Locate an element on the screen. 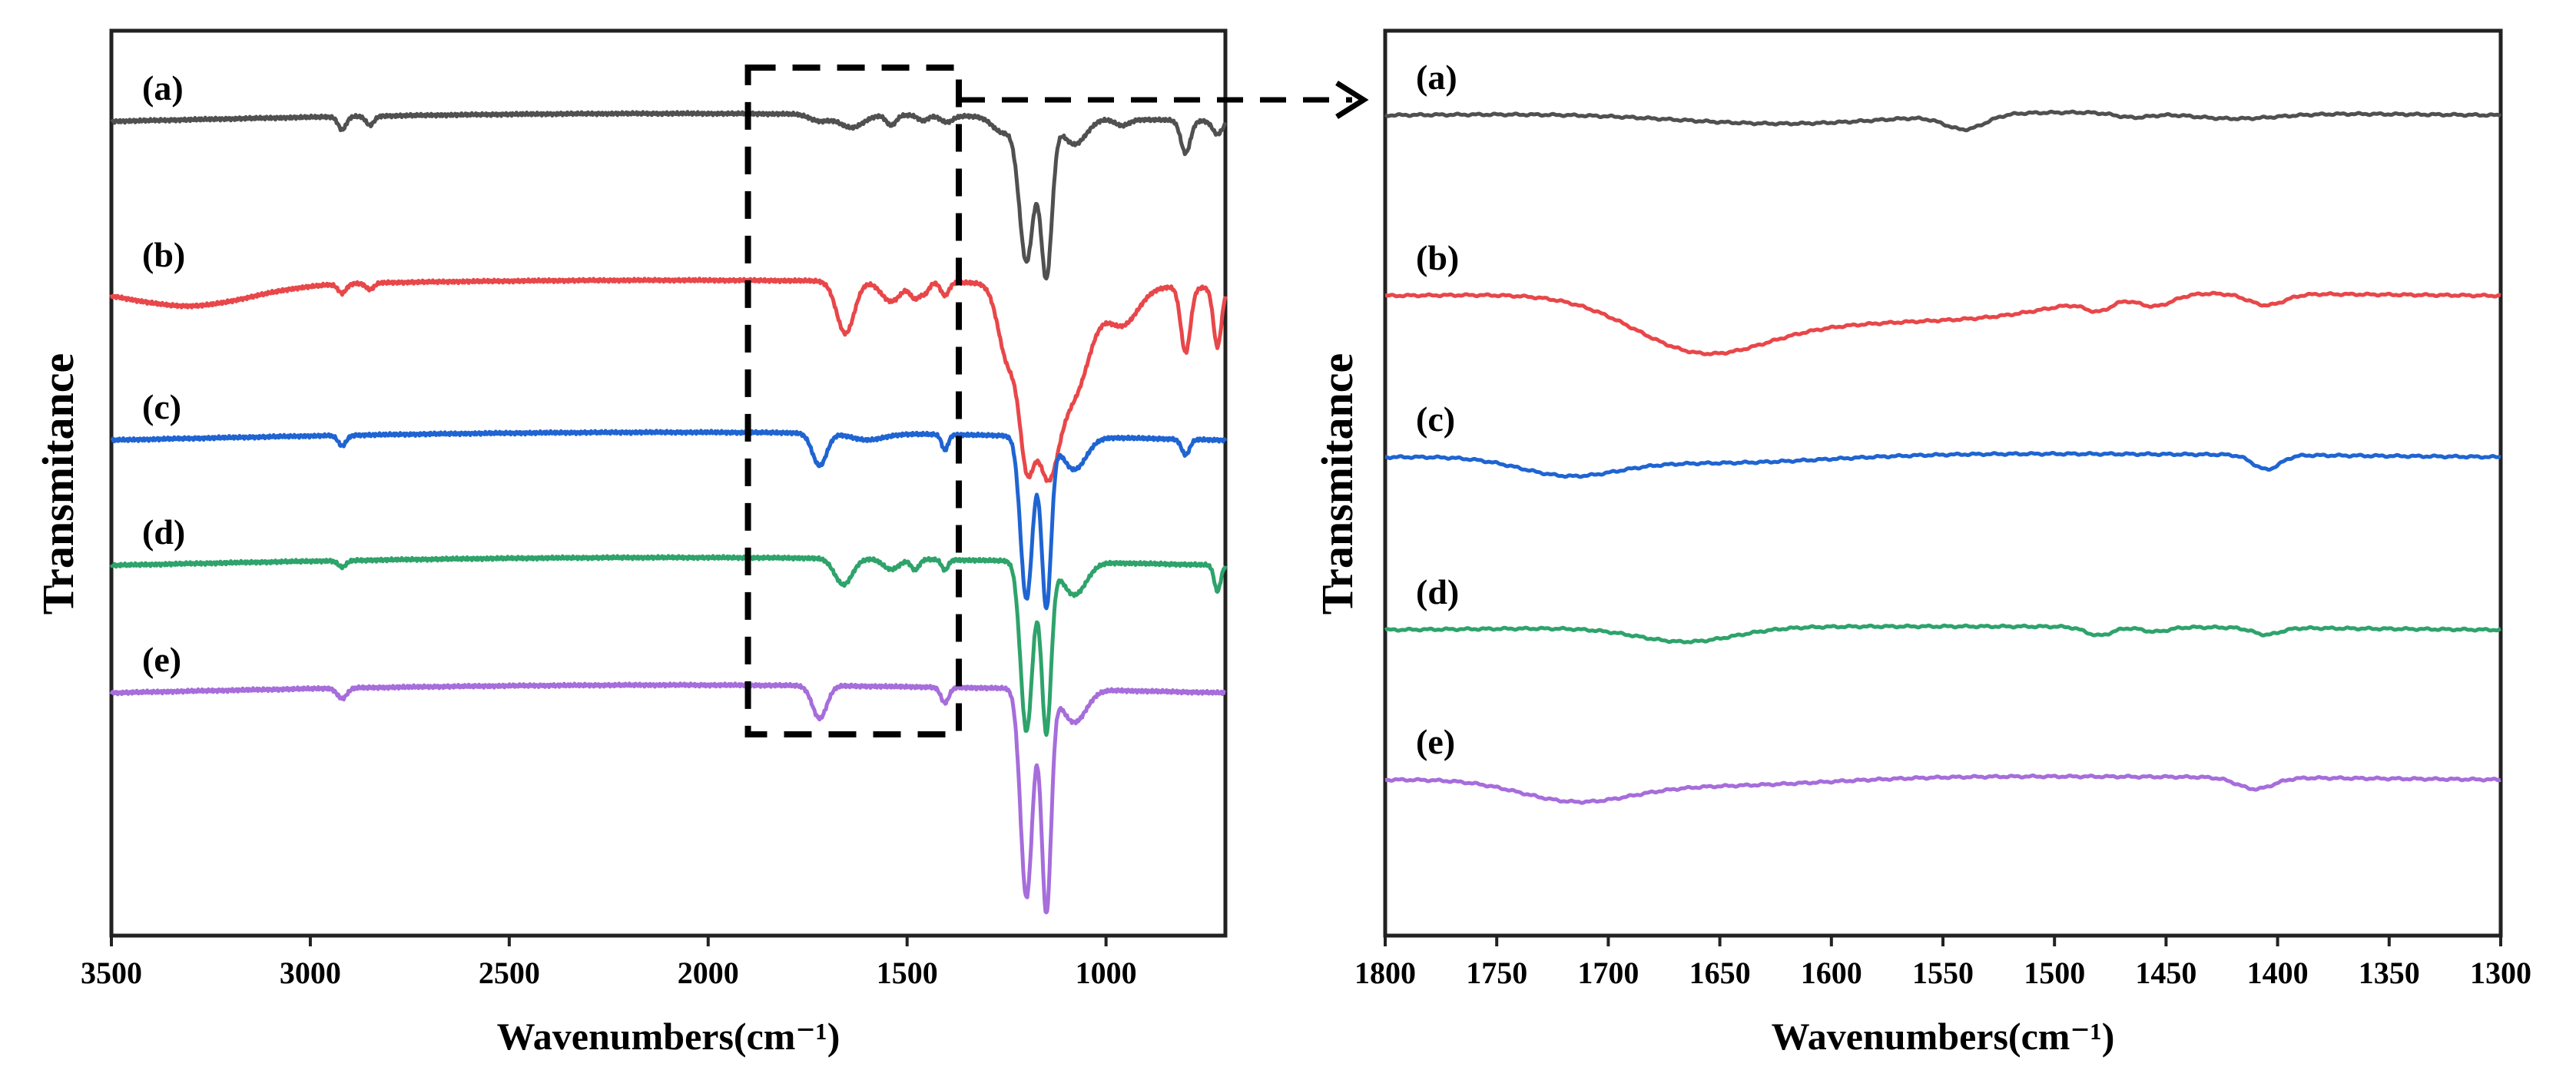 This screenshot has height=1090, width=2576. right-trace-label-0: (a) is located at coordinates (1436, 77).